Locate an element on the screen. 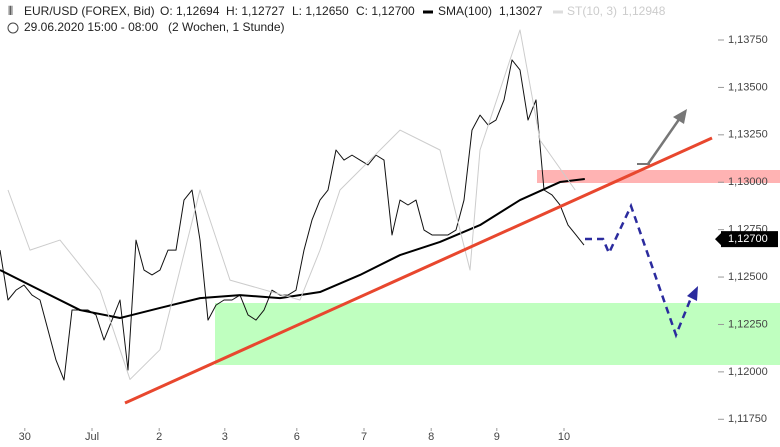  y-tick-label: 1,13250 is located at coordinates (748, 135).